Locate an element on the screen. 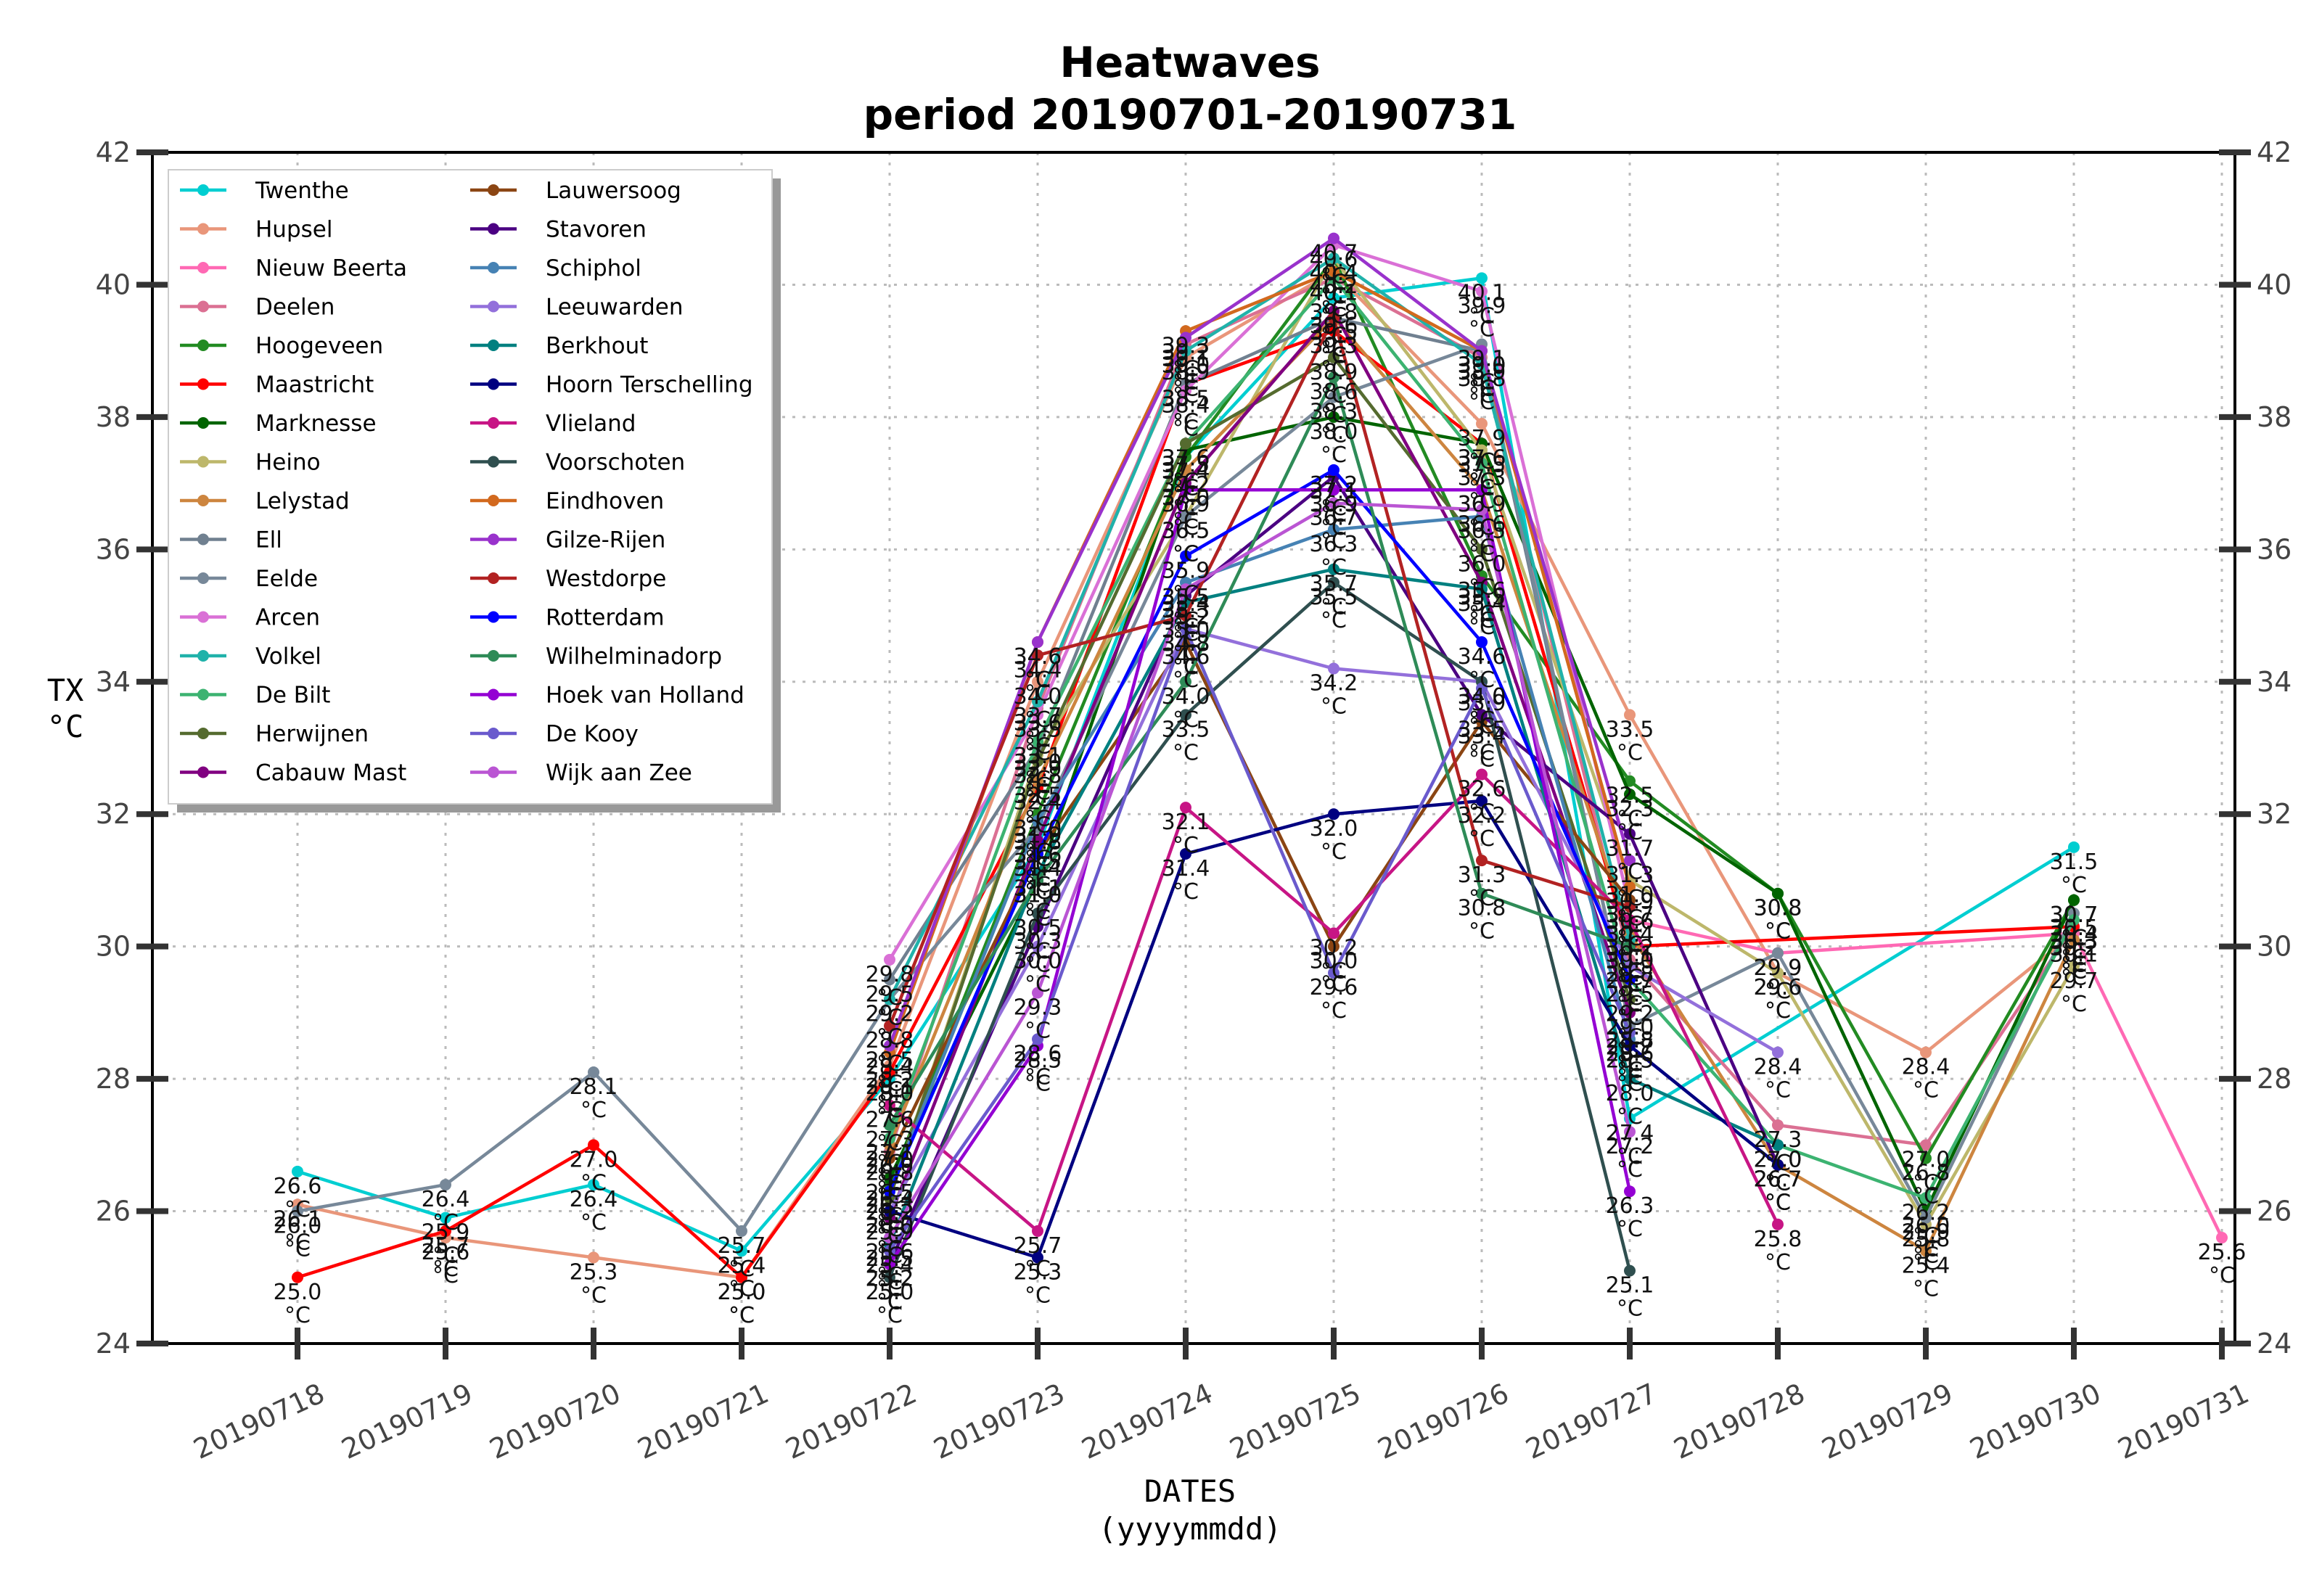 The width and height of the screenshot is (2322, 1596). data-label-value: 33.5 is located at coordinates (1186, 729).